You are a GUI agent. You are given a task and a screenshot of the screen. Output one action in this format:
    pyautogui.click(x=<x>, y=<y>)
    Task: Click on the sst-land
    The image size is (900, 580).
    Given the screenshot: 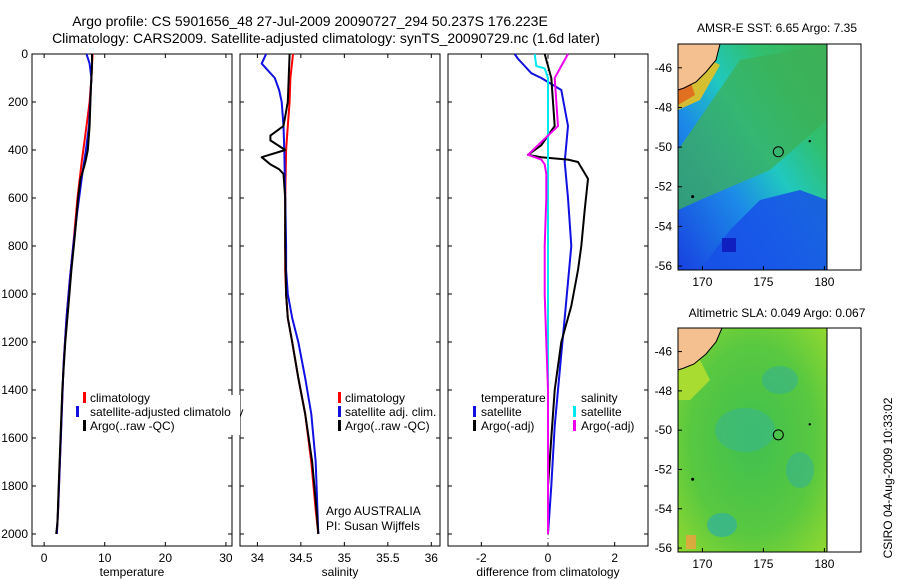 What is the action you would take?
    pyautogui.click(x=699, y=67)
    